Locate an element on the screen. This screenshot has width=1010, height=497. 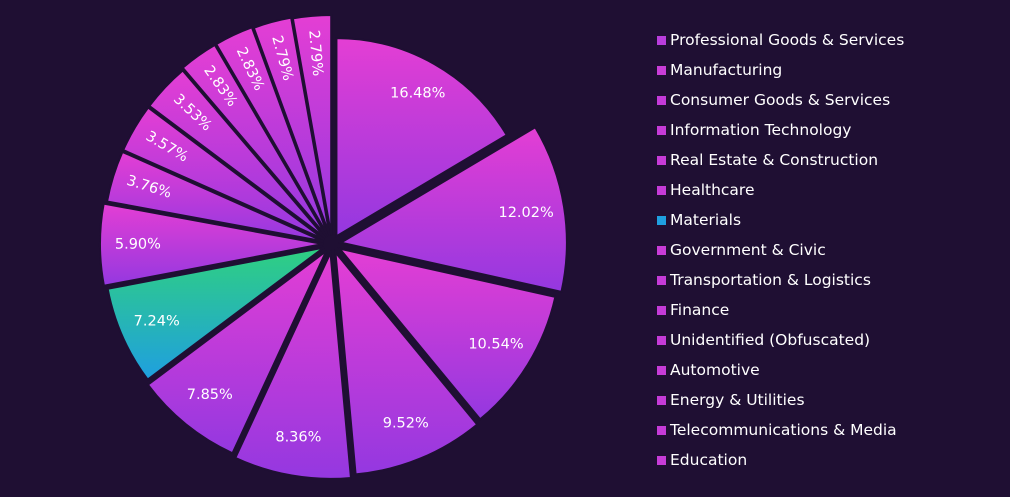
pie-slice-telecommunications-media is located at coordinates (291, 126).